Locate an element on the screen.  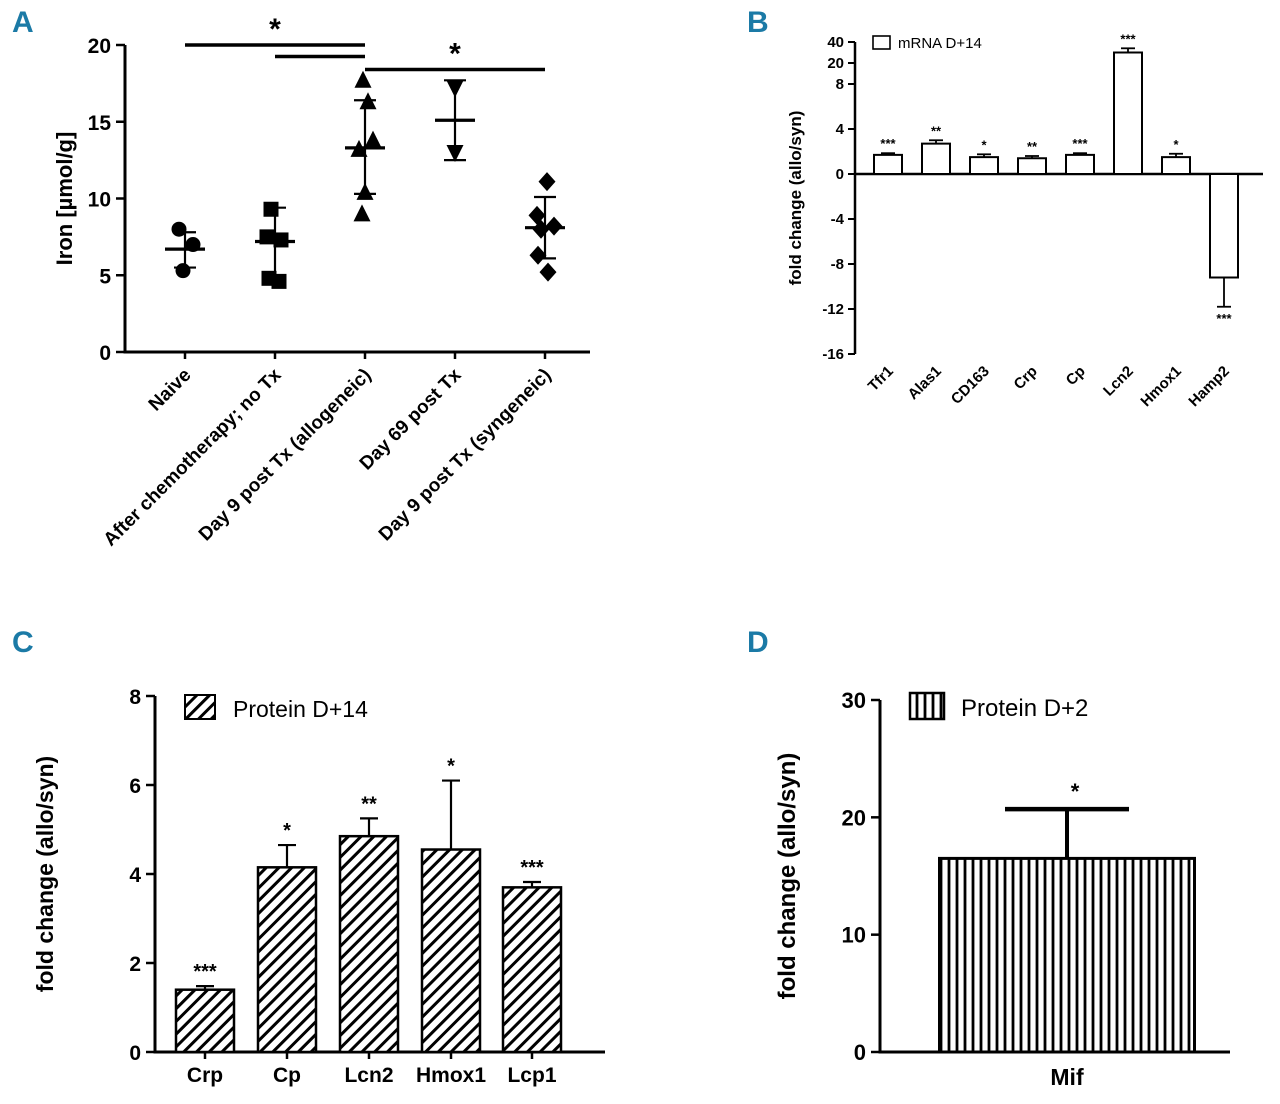
x-category-label: Alas1 is located at coordinates (925, 383).